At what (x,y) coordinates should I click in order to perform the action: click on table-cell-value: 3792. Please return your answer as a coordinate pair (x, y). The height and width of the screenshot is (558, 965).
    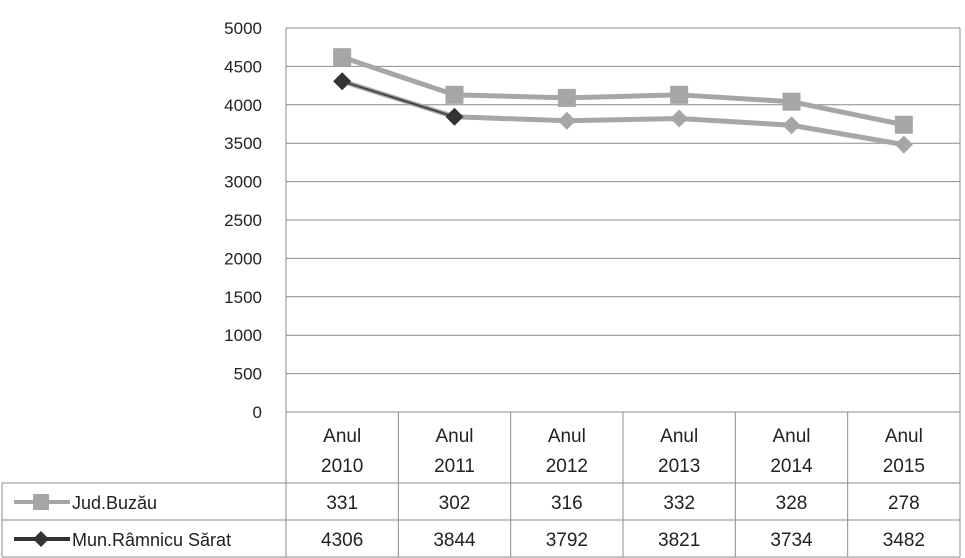
    Looking at the image, I should click on (567, 540).